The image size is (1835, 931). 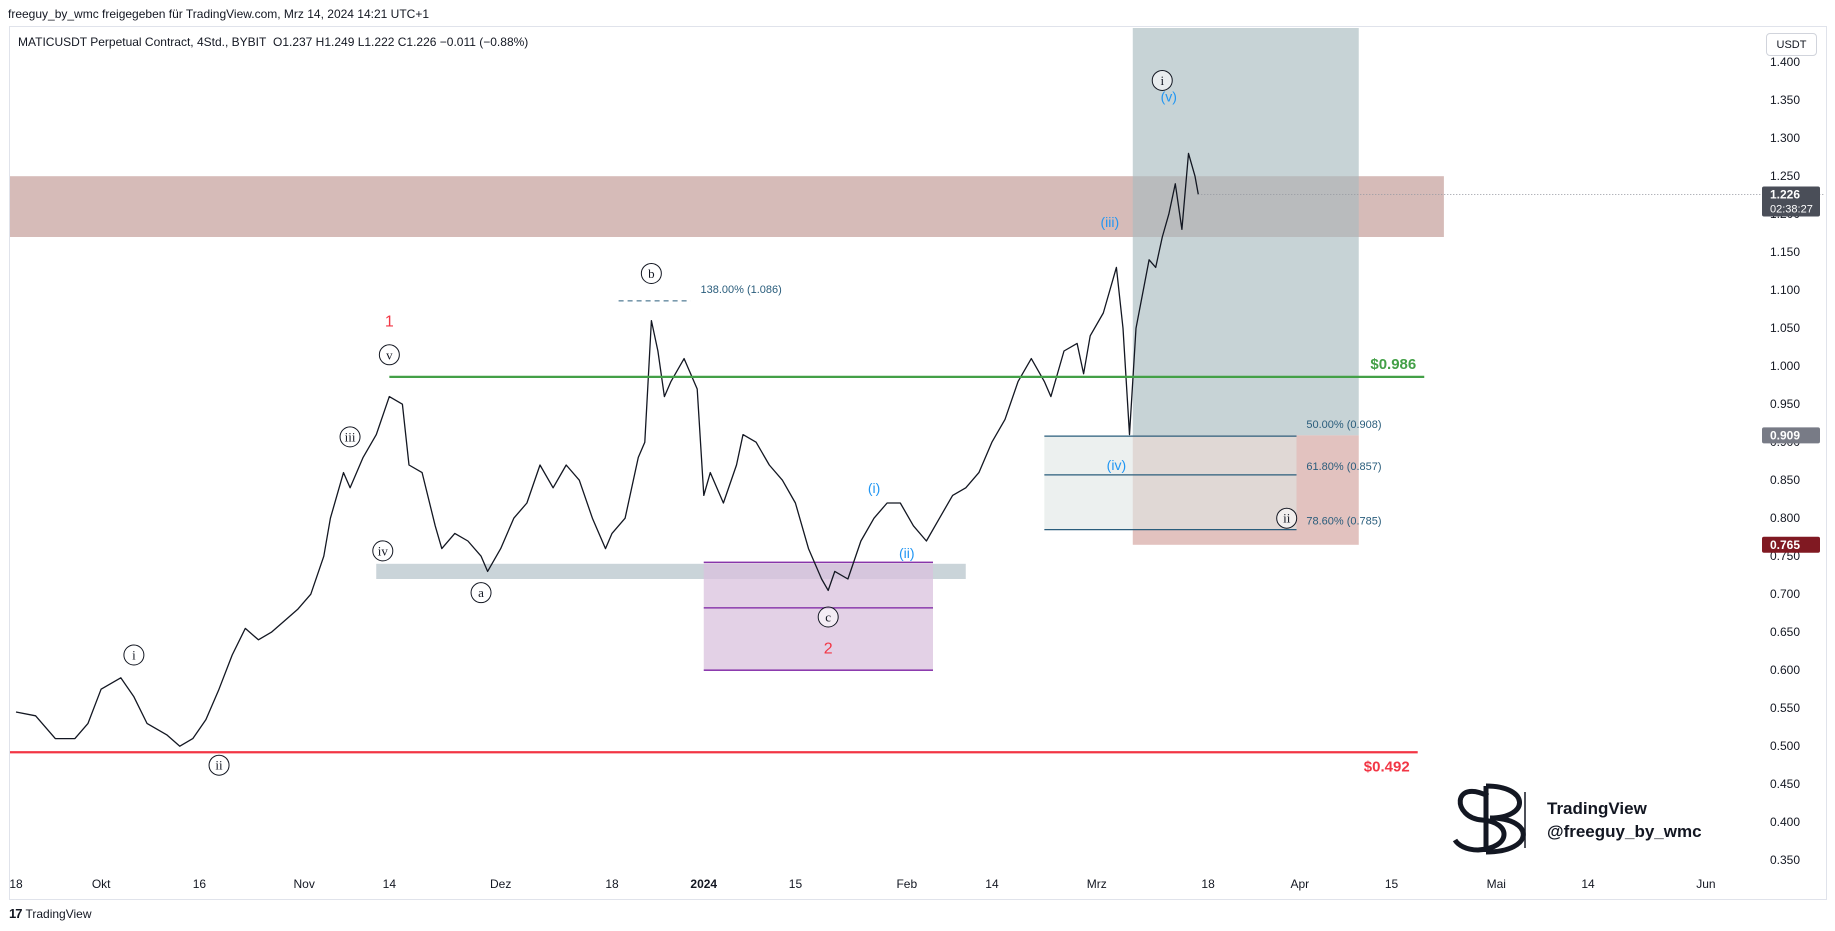 What do you see at coordinates (874, 488) in the screenshot?
I see `wave-label: (i)` at bounding box center [874, 488].